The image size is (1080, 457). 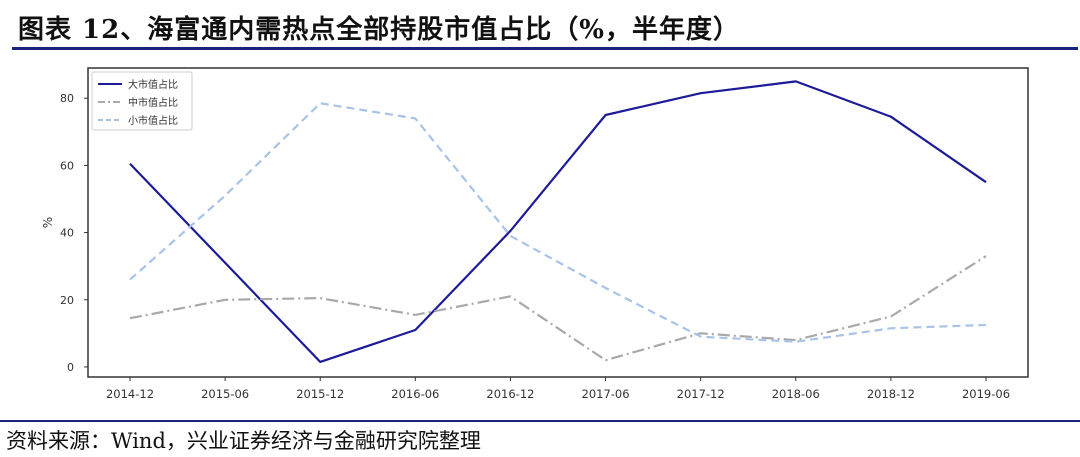 I want to click on x-tick-label: 2014-12, so click(x=130, y=394).